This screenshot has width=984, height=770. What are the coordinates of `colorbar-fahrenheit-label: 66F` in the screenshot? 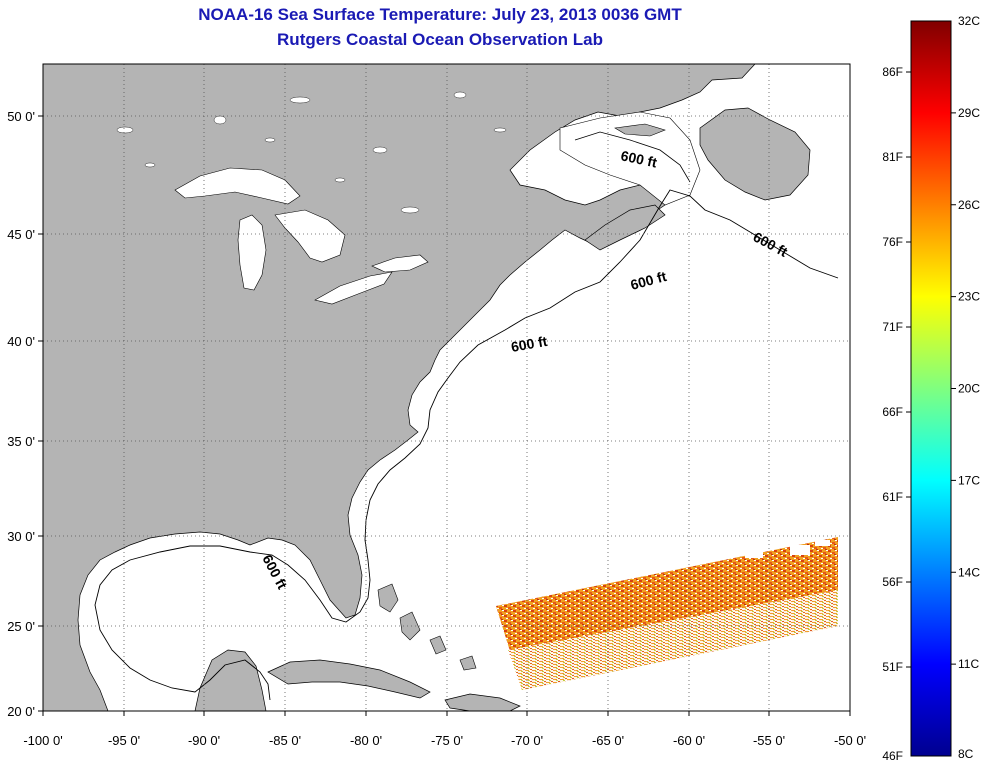 It's located at (892, 412).